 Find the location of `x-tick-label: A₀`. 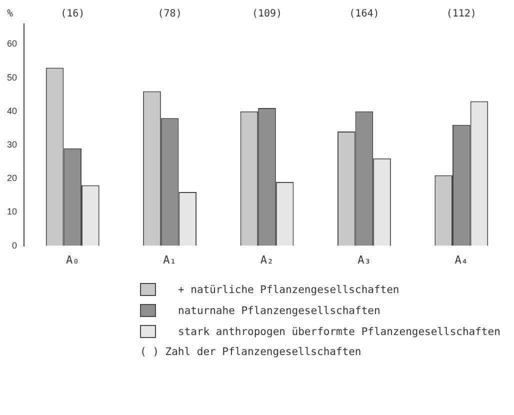

x-tick-label: A₀ is located at coordinates (73, 259).